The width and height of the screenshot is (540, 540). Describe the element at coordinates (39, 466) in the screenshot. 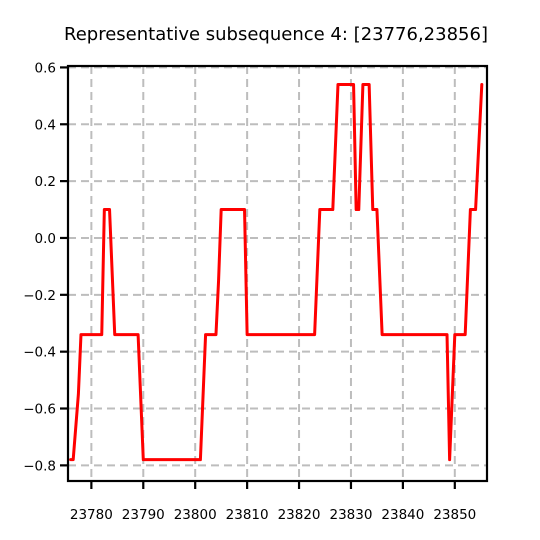

I see `y-tick-label: −0.8` at that location.